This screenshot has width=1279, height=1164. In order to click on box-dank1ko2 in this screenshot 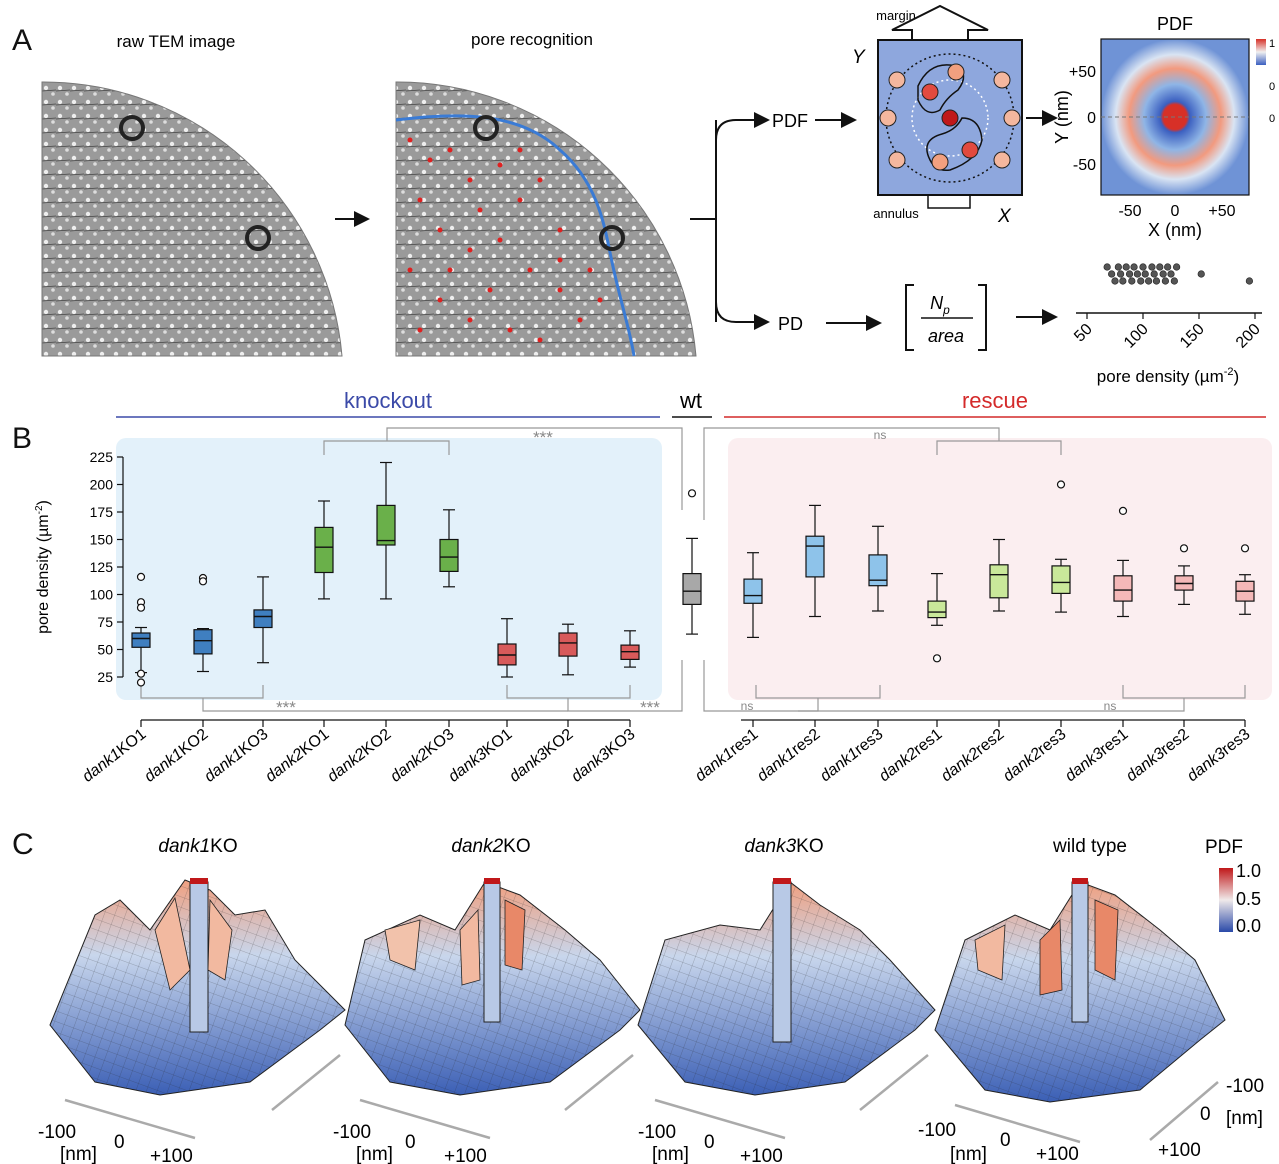, I will do `click(203, 623)`.